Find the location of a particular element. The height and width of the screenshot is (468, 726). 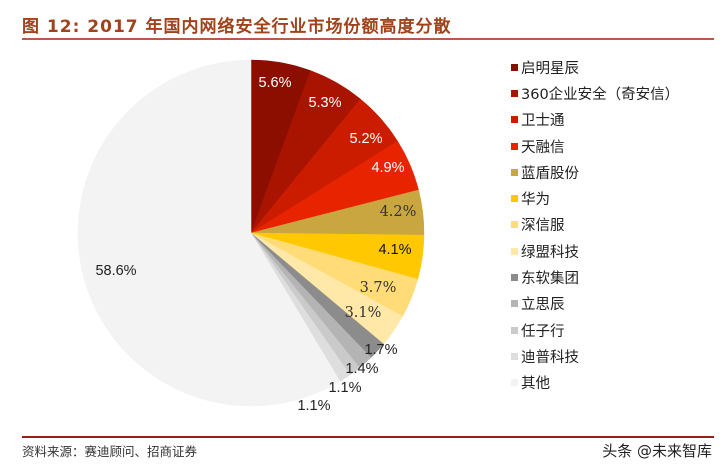

legend-item: 启明星辰 is located at coordinates (595, 67).